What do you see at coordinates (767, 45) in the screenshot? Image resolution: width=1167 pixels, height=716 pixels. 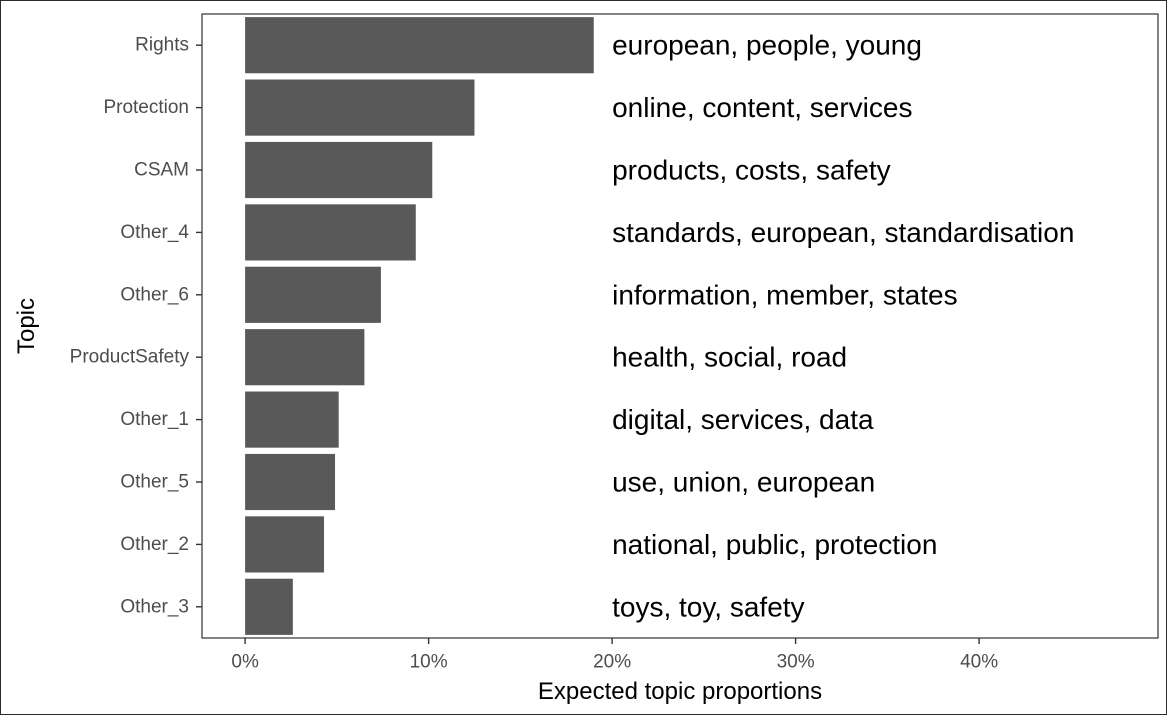 I see `bar-label: european, people, young` at bounding box center [767, 45].